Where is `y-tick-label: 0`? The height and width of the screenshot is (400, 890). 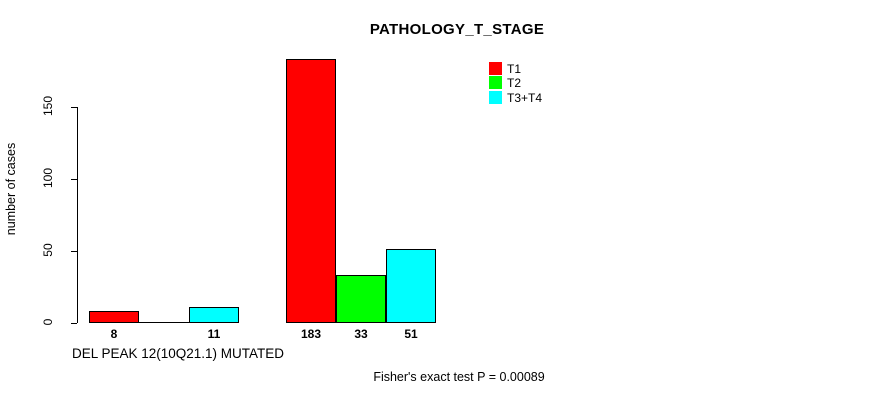 y-tick-label: 0 is located at coordinates (48, 322).